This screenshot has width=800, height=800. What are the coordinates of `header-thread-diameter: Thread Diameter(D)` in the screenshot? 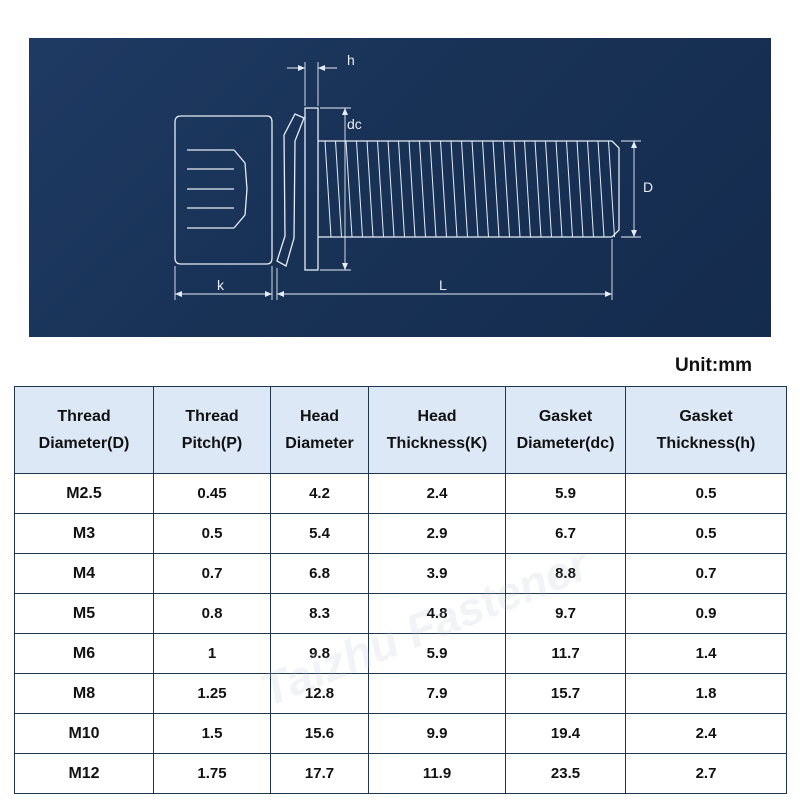 It's located at (84, 430).